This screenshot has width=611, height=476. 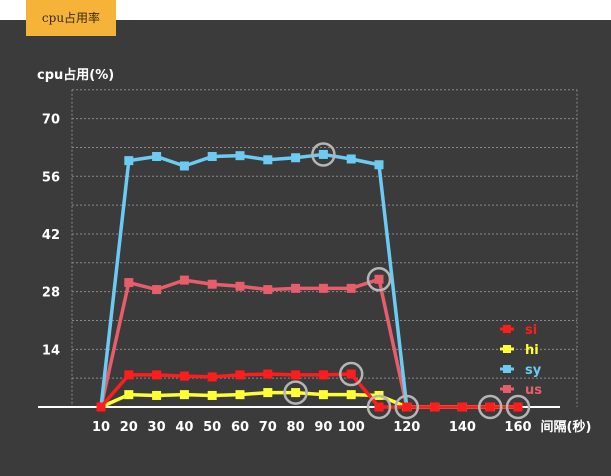 I want to click on x-tick-label: 30, so click(x=157, y=427).